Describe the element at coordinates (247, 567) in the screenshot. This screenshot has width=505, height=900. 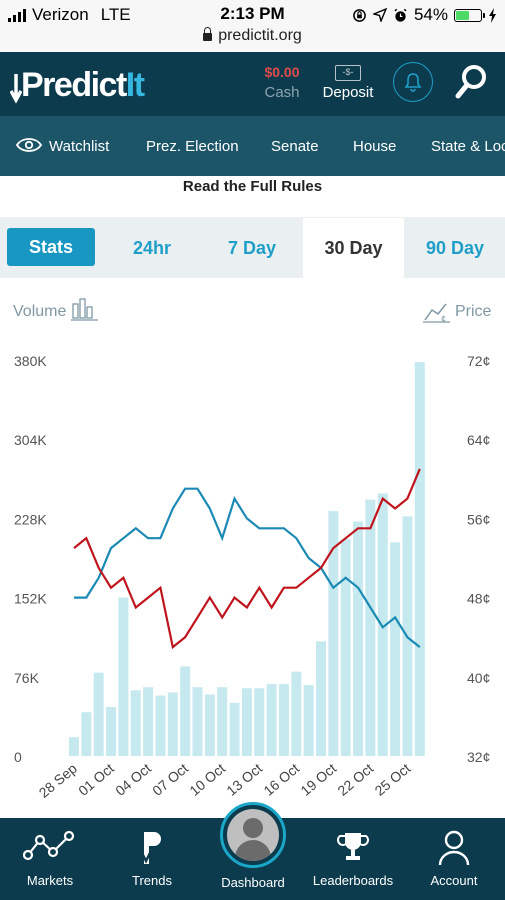
I see `price-line-blue` at that location.